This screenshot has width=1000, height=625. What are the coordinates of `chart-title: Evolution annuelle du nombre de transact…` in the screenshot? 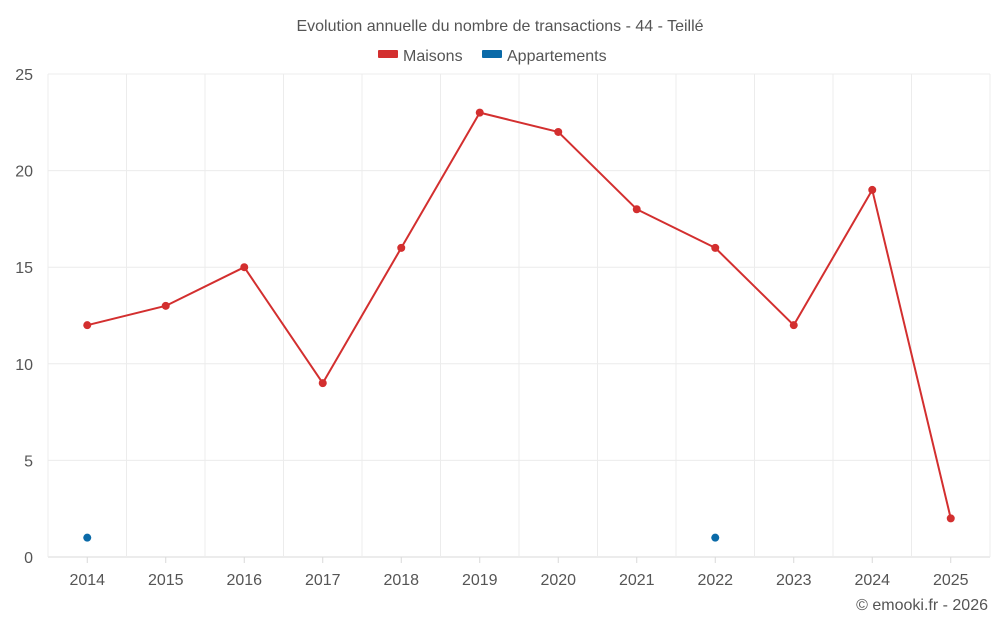 It's located at (499, 26).